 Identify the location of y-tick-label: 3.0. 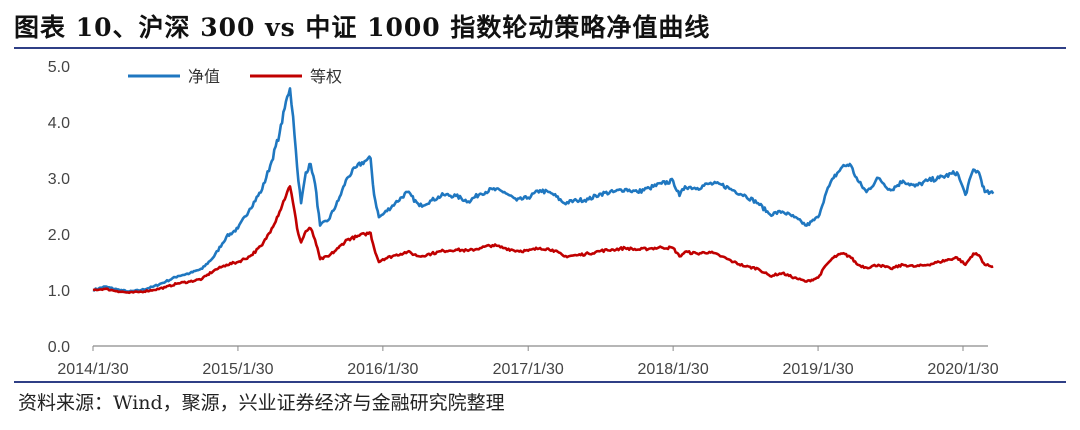
(59, 179).